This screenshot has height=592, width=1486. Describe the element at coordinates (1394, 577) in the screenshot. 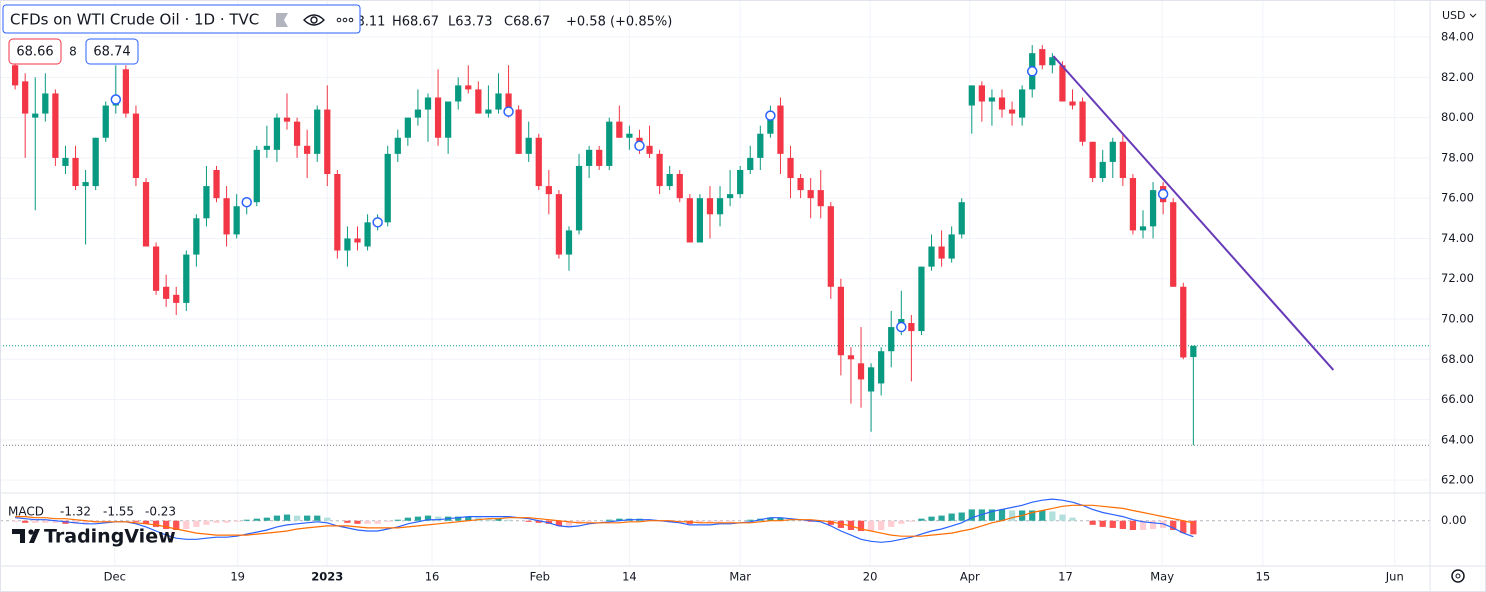

I see `x-tick-label: Jun` at that location.